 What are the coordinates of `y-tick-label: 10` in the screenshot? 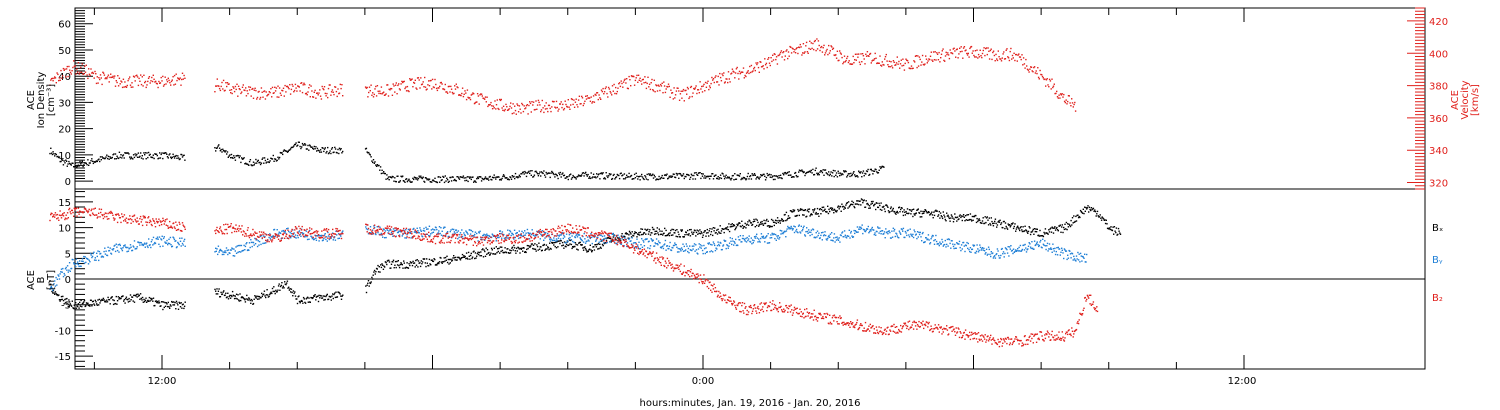 It's located at (64, 156).